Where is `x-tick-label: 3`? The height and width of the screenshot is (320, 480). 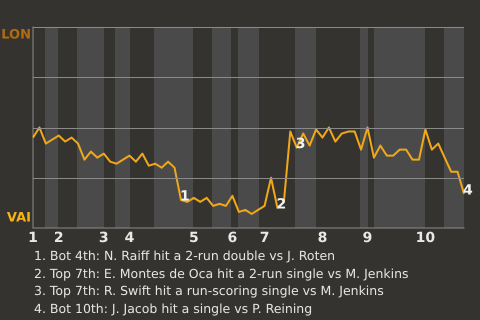
x-tick-label: 3 is located at coordinates (103, 238).